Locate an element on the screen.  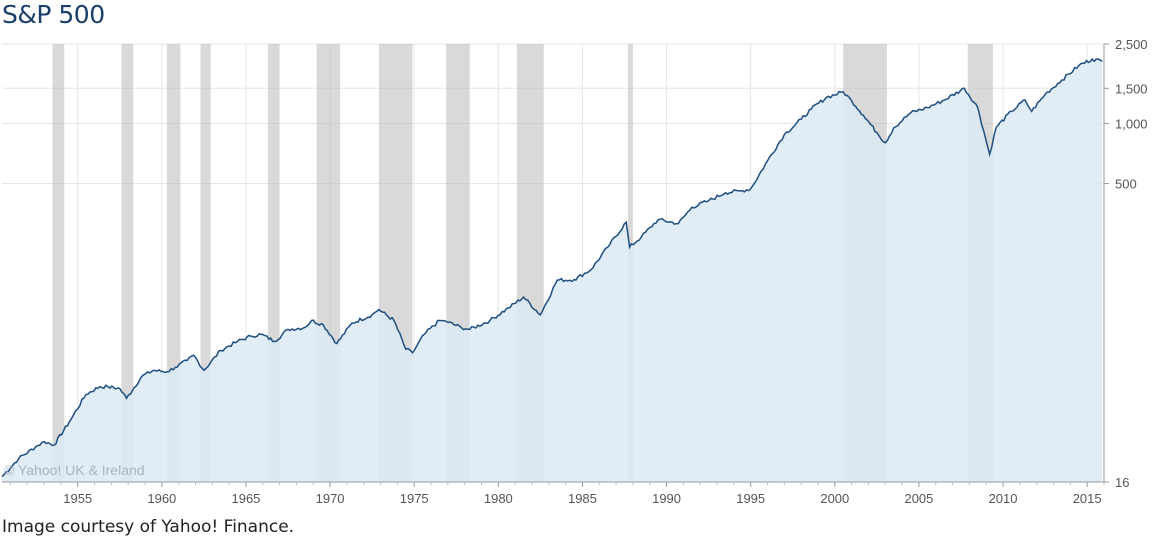
x-tick-label: 1975 is located at coordinates (414, 498).